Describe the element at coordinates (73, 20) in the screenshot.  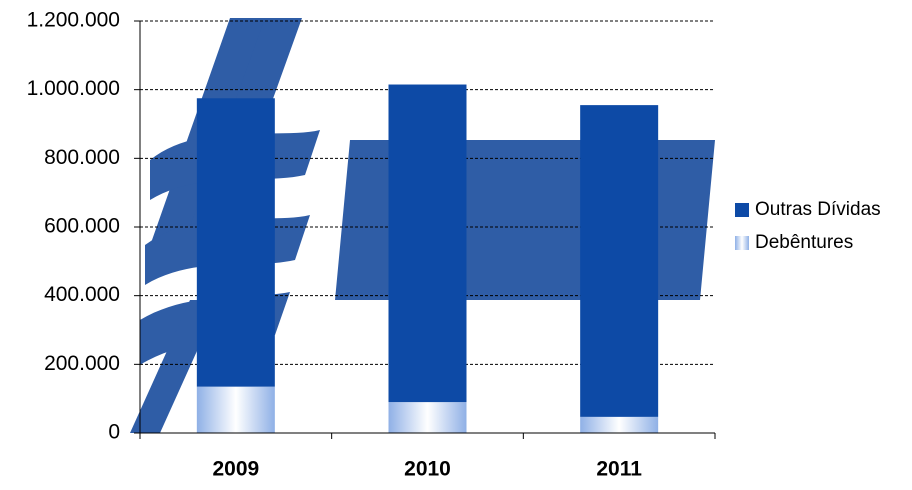
I see `y-tick-label: 1.200.000` at that location.